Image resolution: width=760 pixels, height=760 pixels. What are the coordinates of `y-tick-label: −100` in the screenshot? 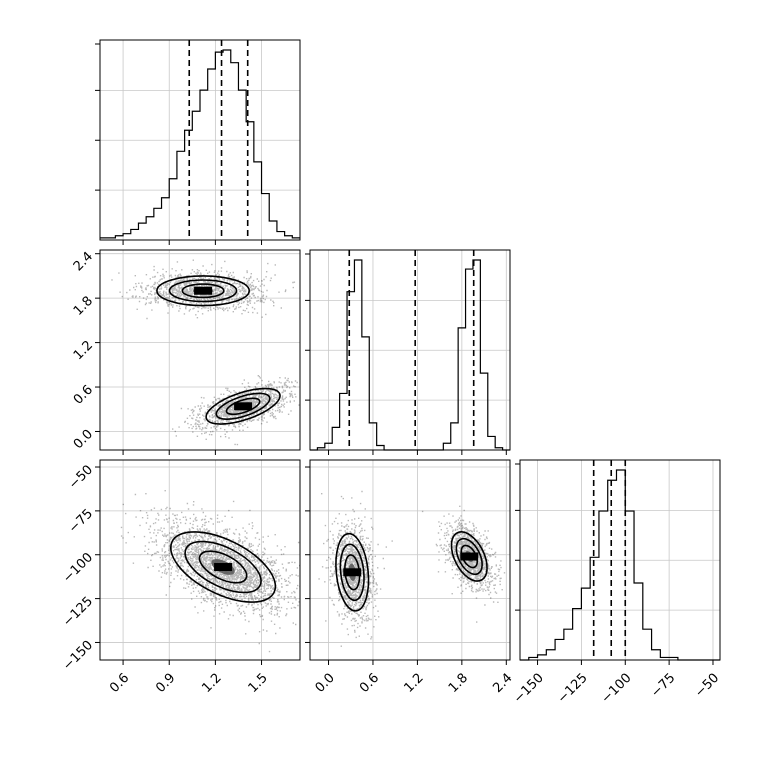 It's located at (78, 568).